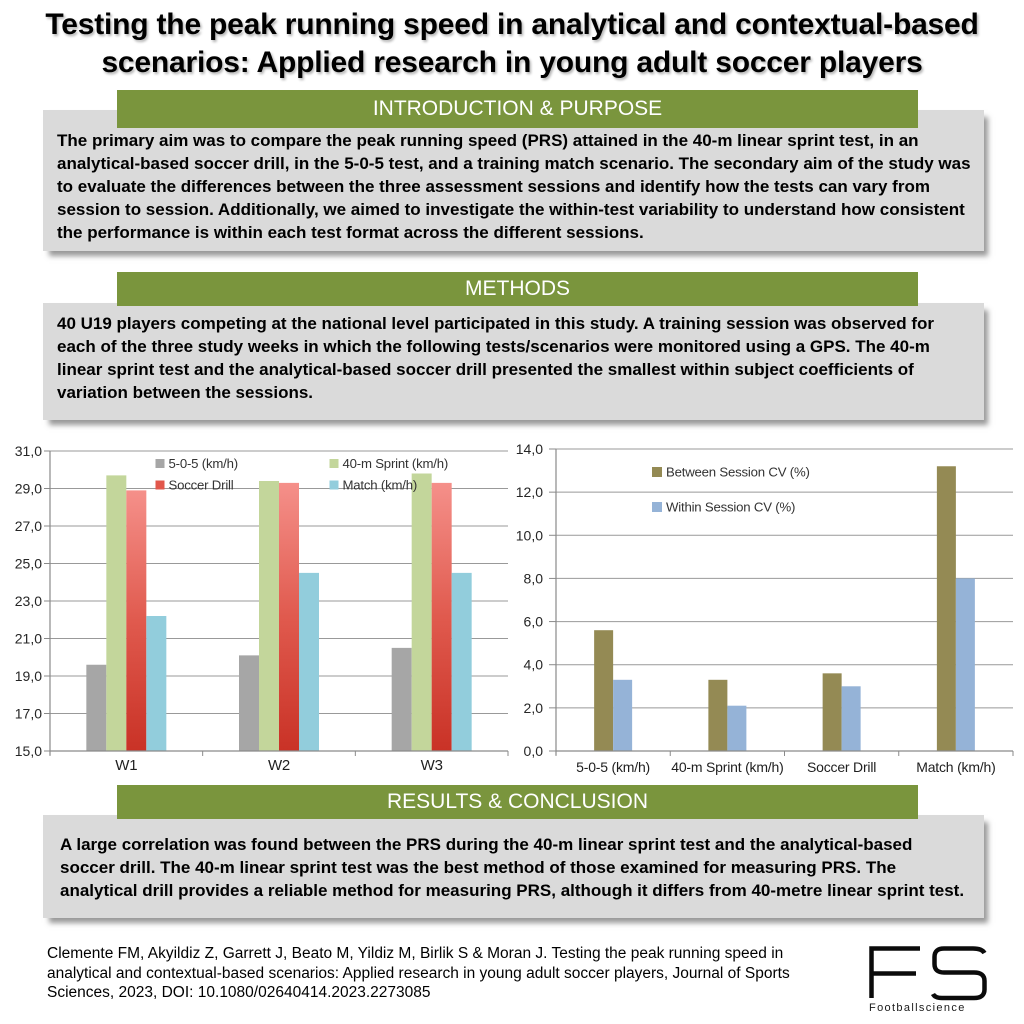  I want to click on fs-logo-glyphs, so click(928, 973).